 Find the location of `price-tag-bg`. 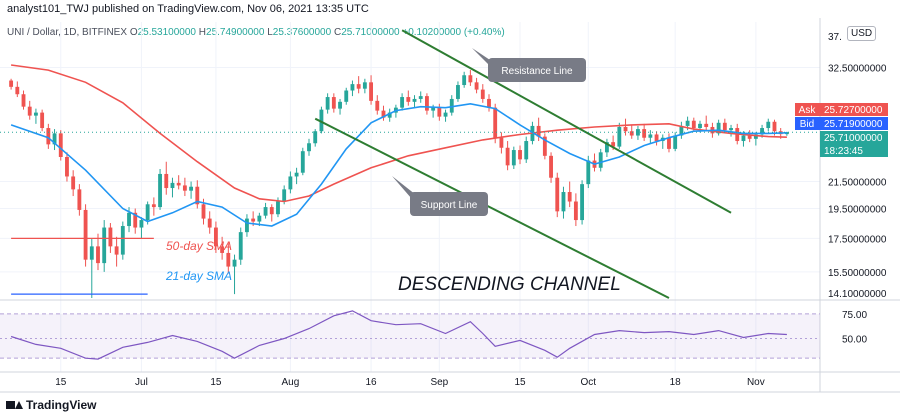

price-tag-bg is located at coordinates (807, 109).